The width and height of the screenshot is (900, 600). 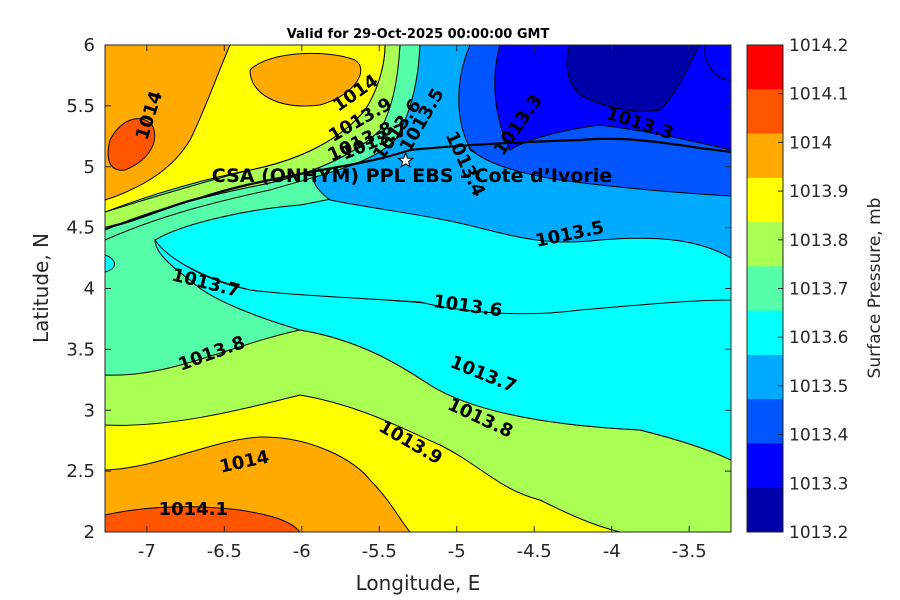 What do you see at coordinates (689, 551) in the screenshot?
I see `x-tick-label: -3.5` at bounding box center [689, 551].